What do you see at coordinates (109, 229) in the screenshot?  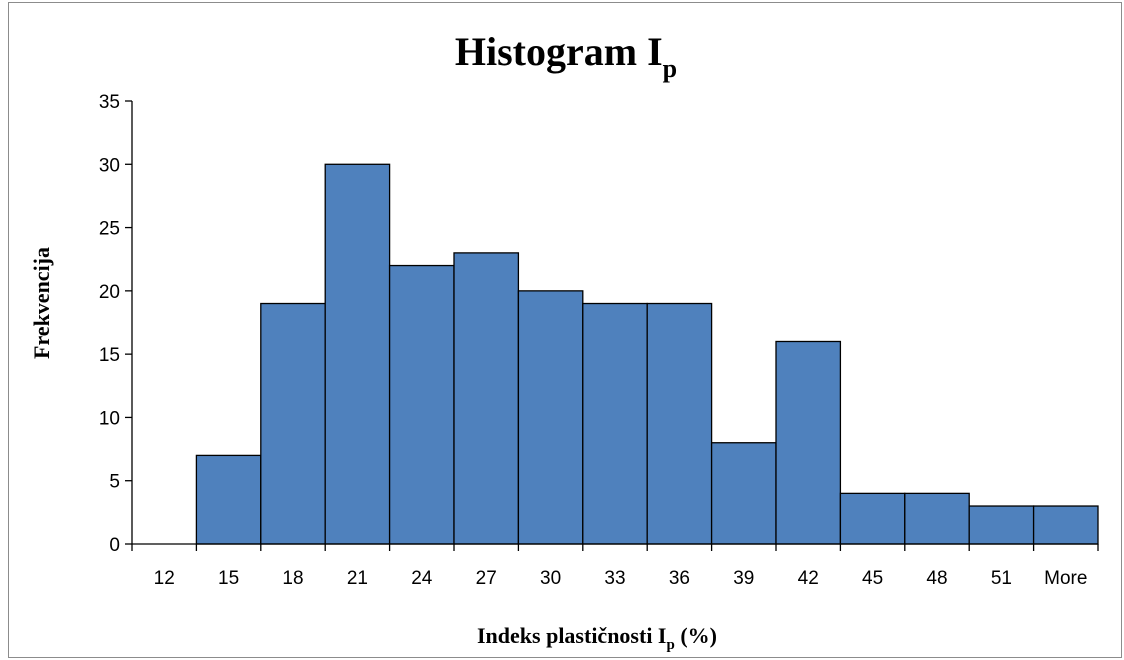 I see `y-tick-label: 25` at bounding box center [109, 229].